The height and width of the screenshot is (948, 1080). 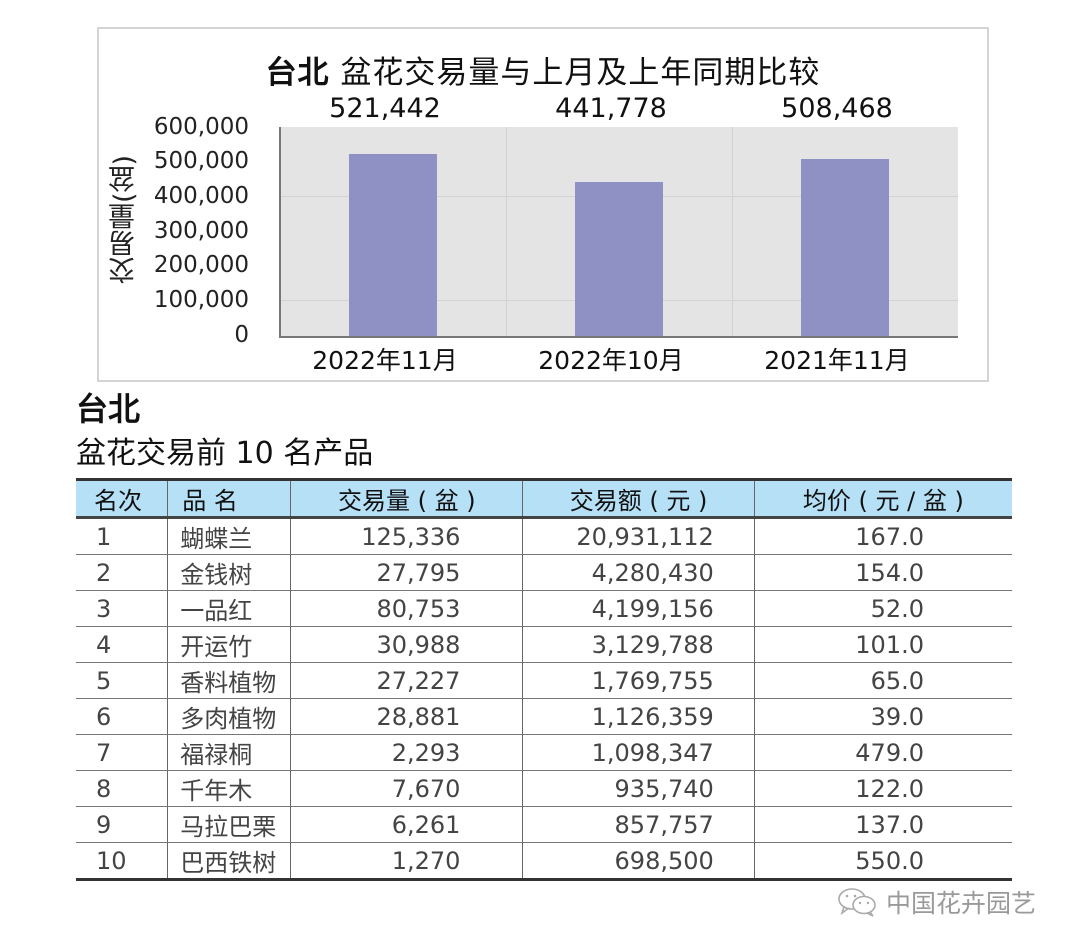 What do you see at coordinates (575, 73) in the screenshot?
I see `chart-title-text: 盆花交易量与上月及上年同期比较` at bounding box center [575, 73].